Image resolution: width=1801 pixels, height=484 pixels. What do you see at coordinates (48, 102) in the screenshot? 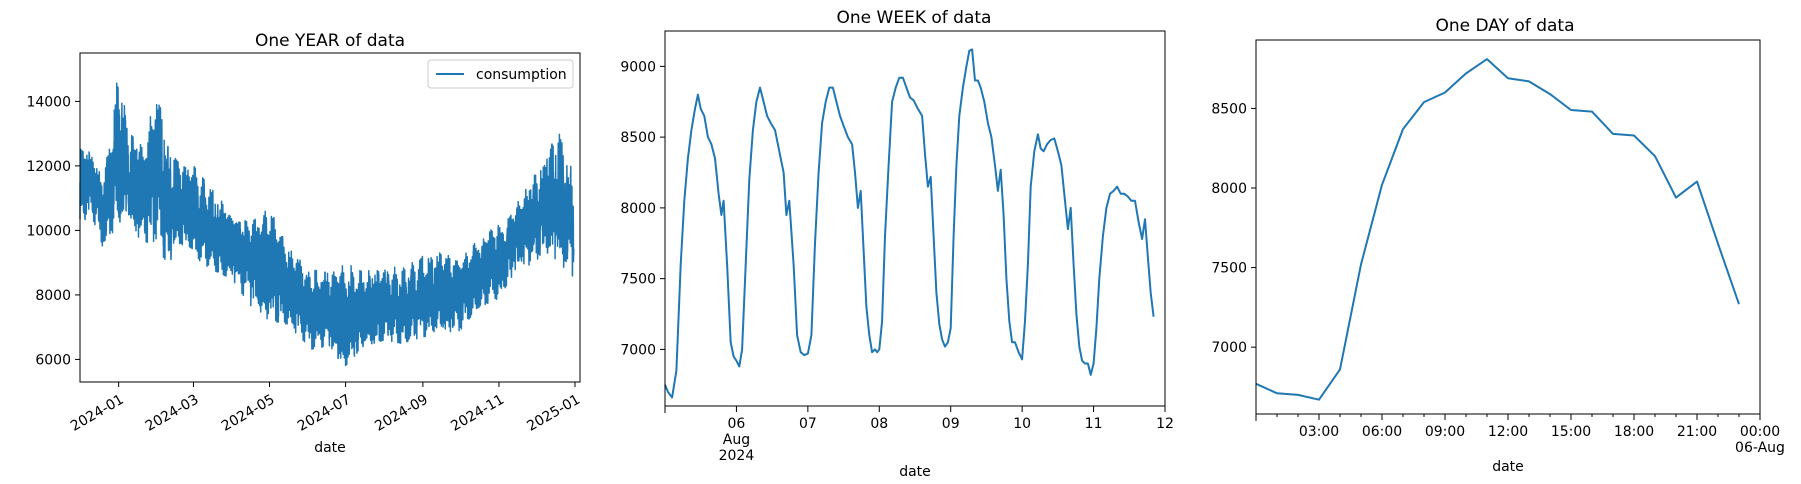
I see `ytick-label: 14000` at bounding box center [48, 102].